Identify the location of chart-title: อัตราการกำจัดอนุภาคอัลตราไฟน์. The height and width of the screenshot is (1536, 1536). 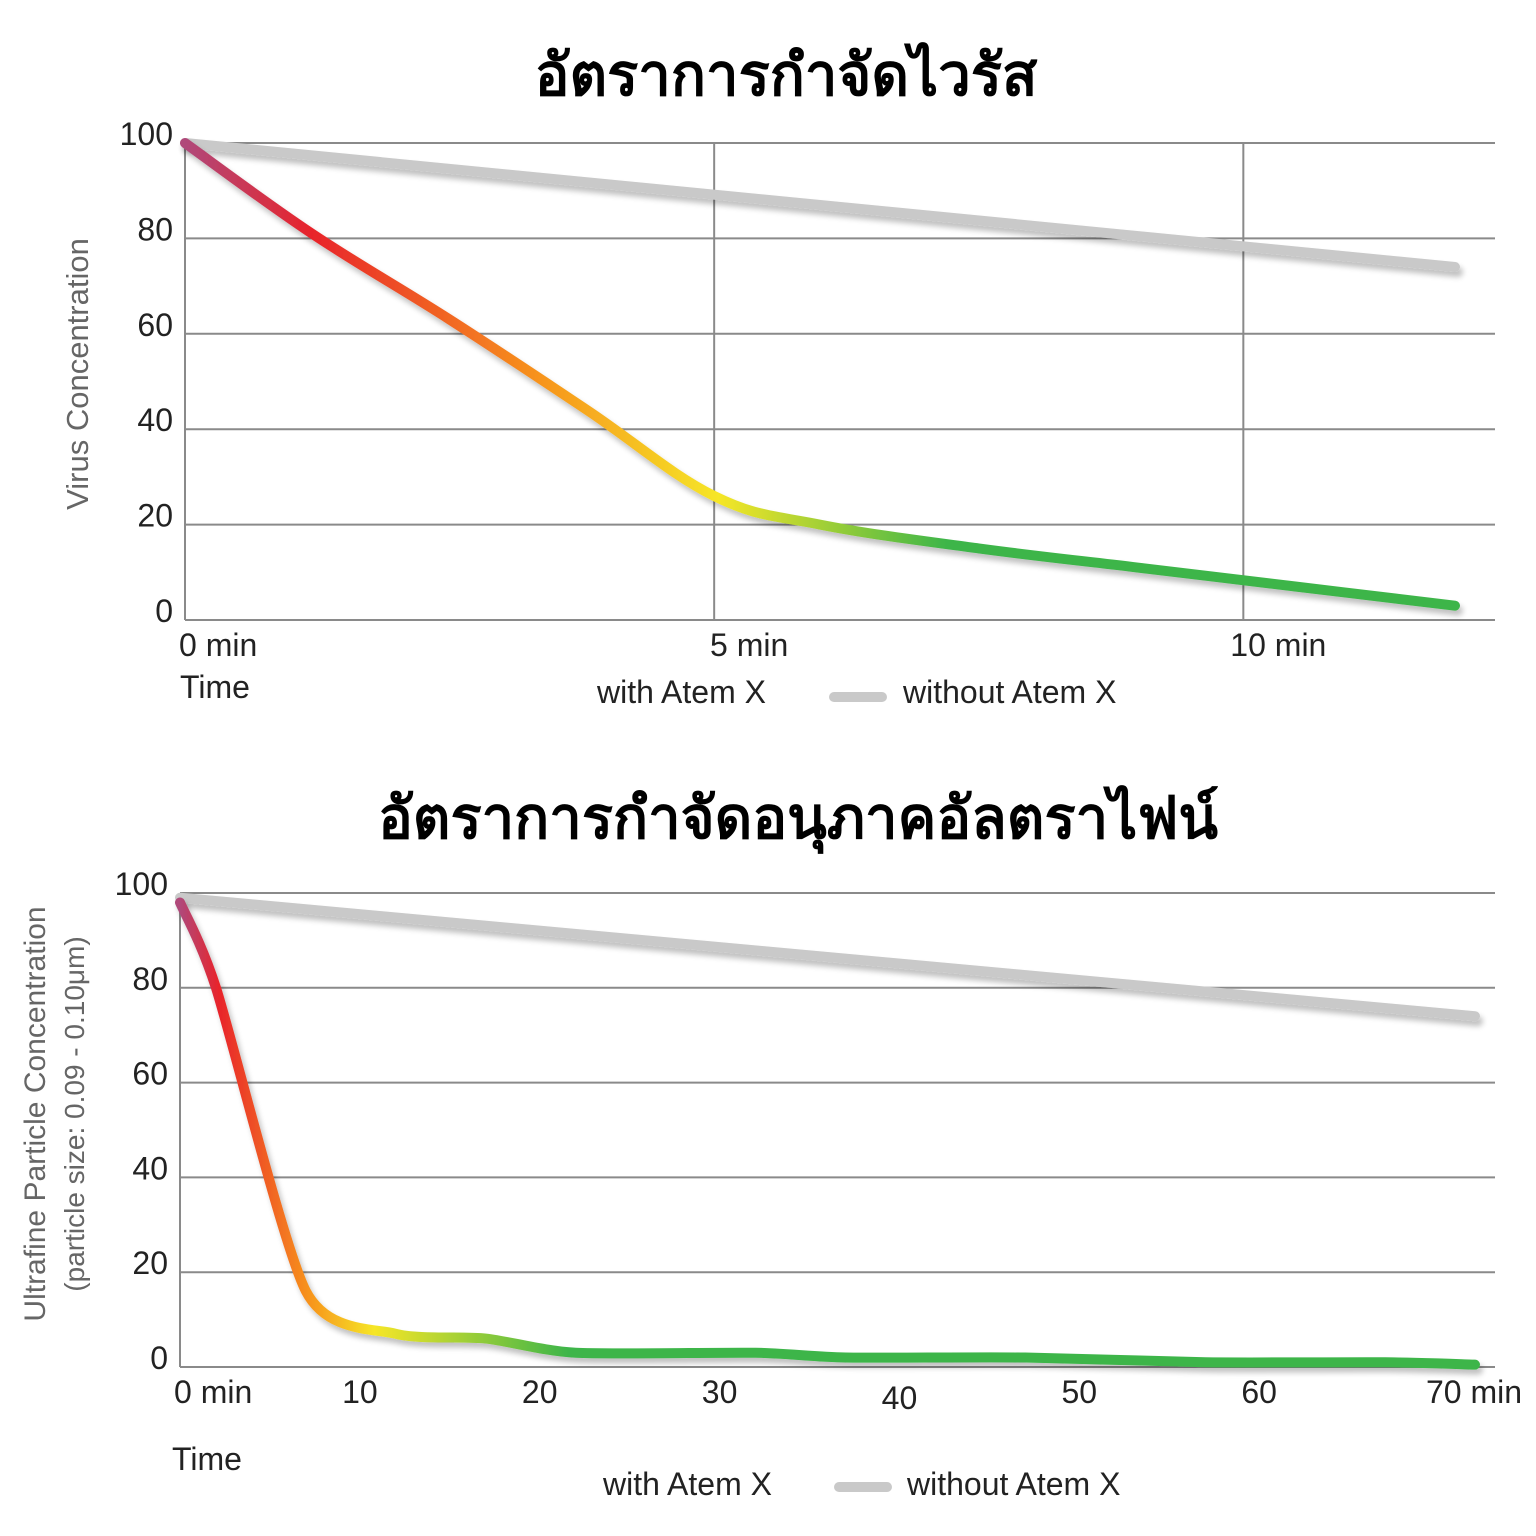
(798, 819).